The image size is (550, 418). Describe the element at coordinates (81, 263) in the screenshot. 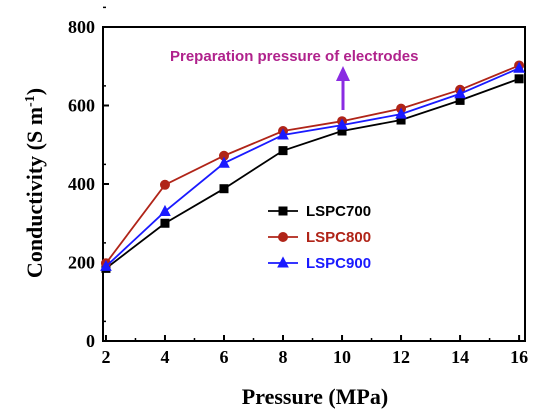

I see `y-tick-label: 200` at that location.